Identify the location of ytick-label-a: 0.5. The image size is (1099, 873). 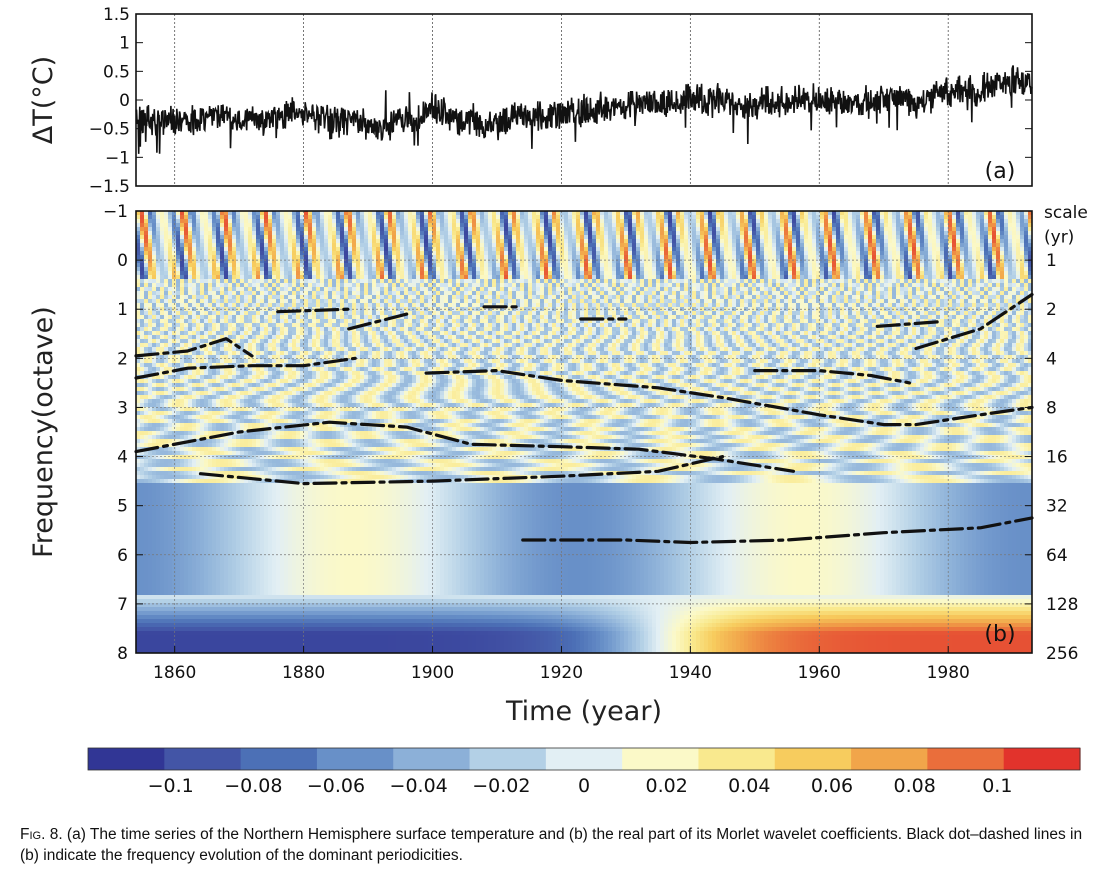
(116, 72).